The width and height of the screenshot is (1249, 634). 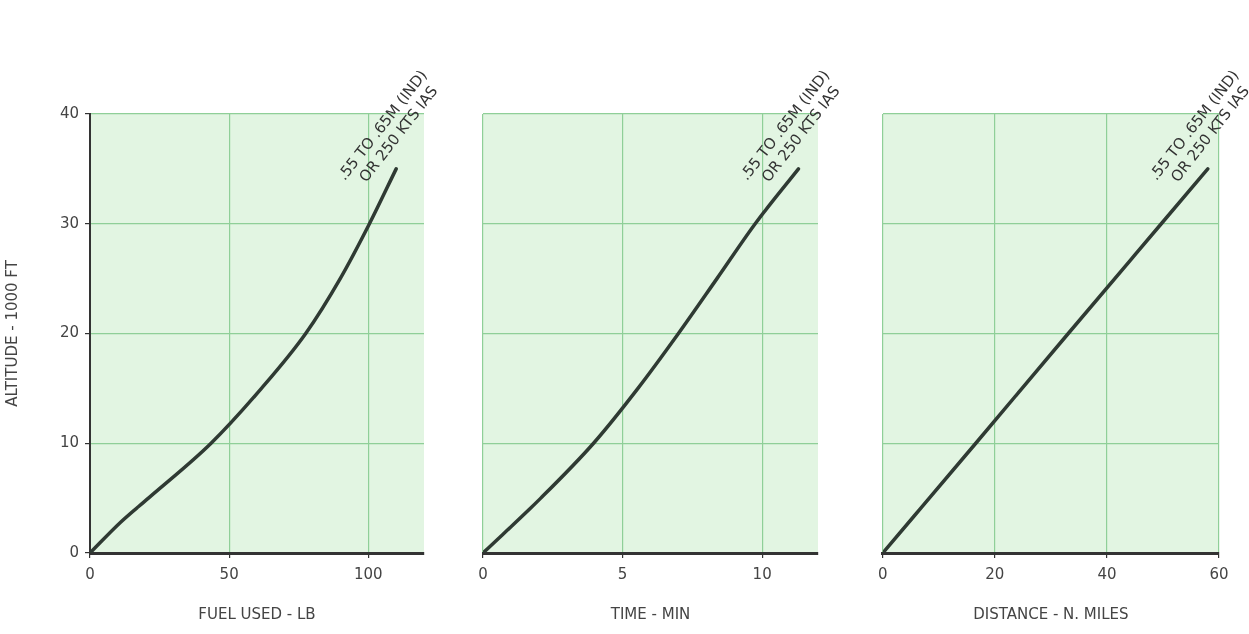 What do you see at coordinates (69, 112) in the screenshot?
I see `y-tick-label: 40` at bounding box center [69, 112].